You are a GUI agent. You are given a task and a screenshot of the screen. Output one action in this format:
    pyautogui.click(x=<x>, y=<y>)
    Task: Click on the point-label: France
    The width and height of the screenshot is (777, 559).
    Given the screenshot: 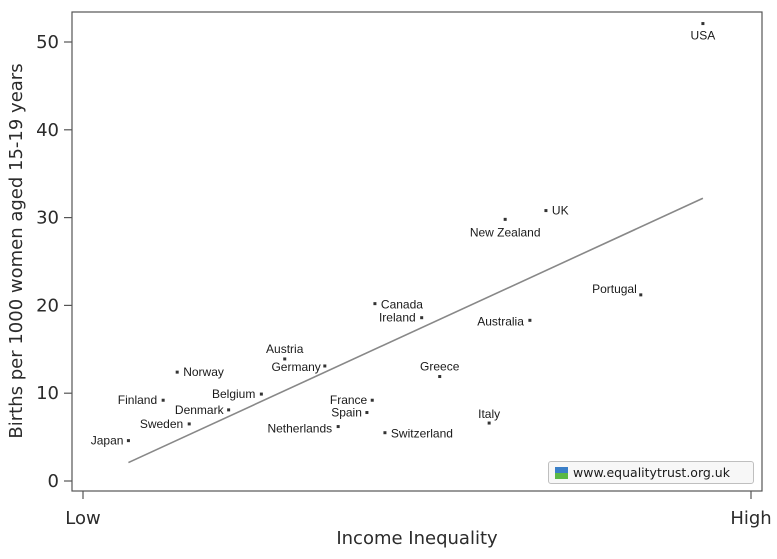 What is the action you would take?
    pyautogui.click(x=349, y=400)
    